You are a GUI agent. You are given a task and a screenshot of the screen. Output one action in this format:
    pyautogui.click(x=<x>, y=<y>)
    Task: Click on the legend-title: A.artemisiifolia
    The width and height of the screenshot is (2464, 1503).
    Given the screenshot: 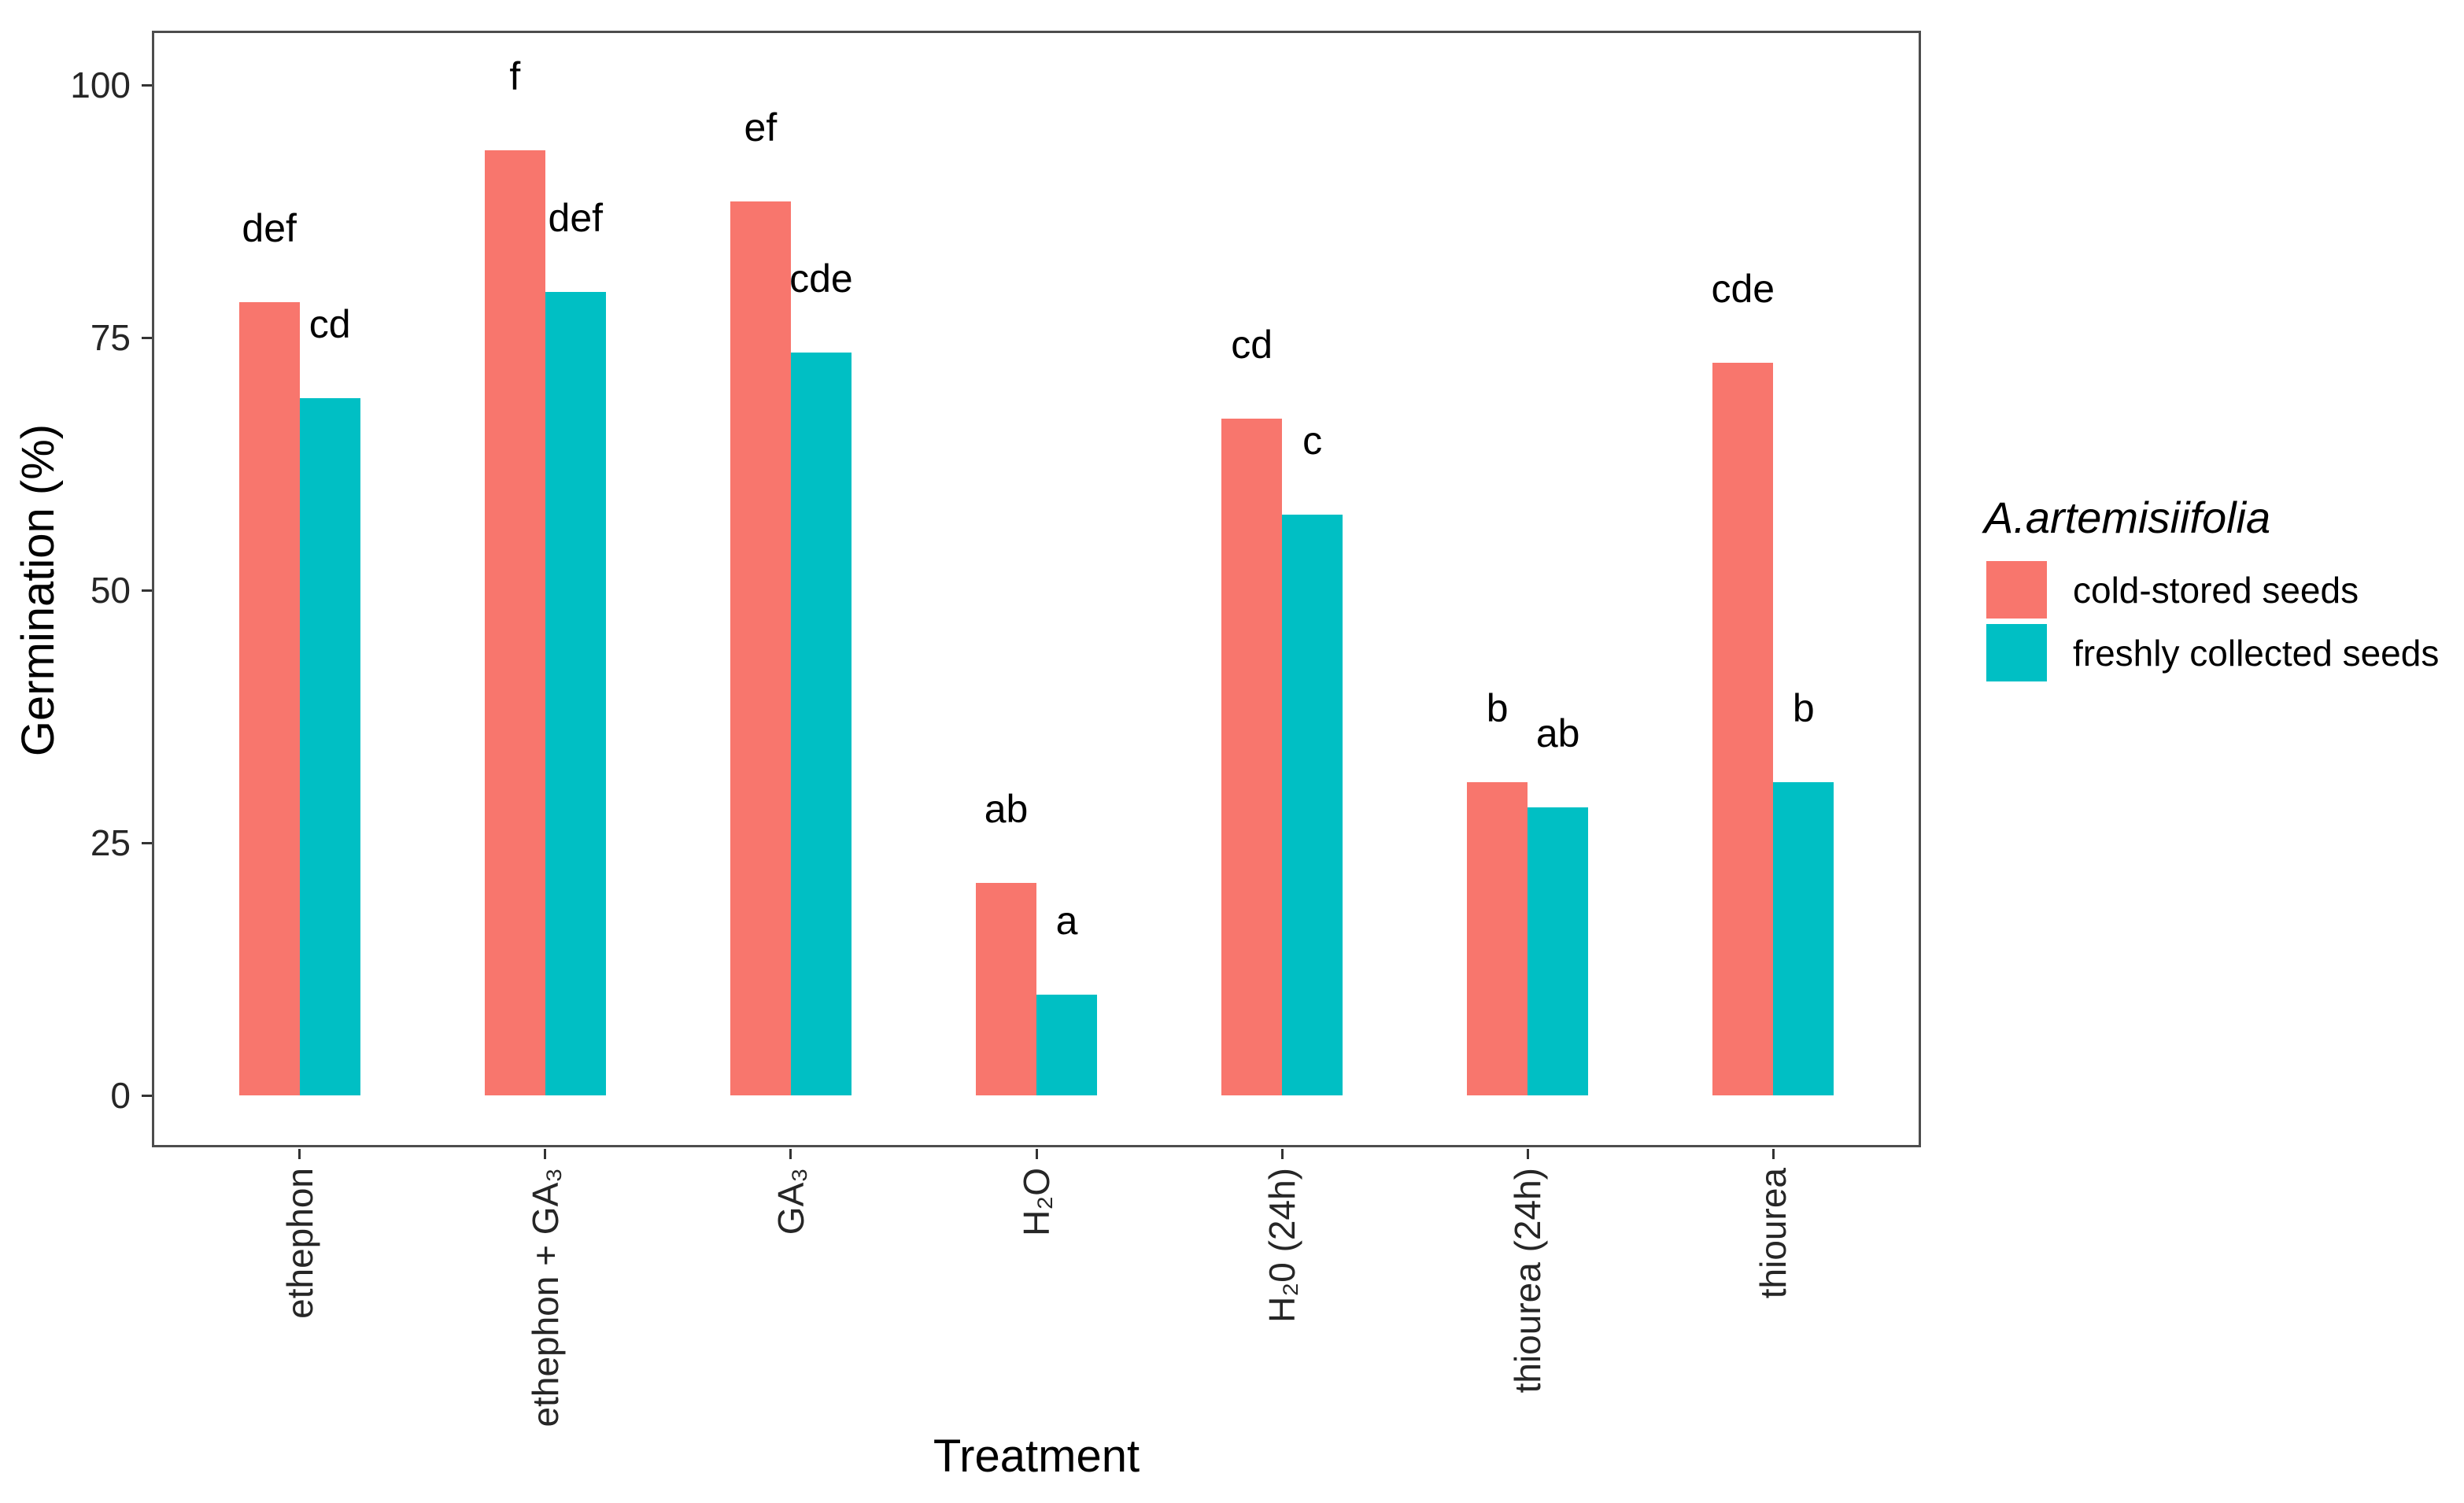 What is the action you would take?
    pyautogui.click(x=2127, y=517)
    